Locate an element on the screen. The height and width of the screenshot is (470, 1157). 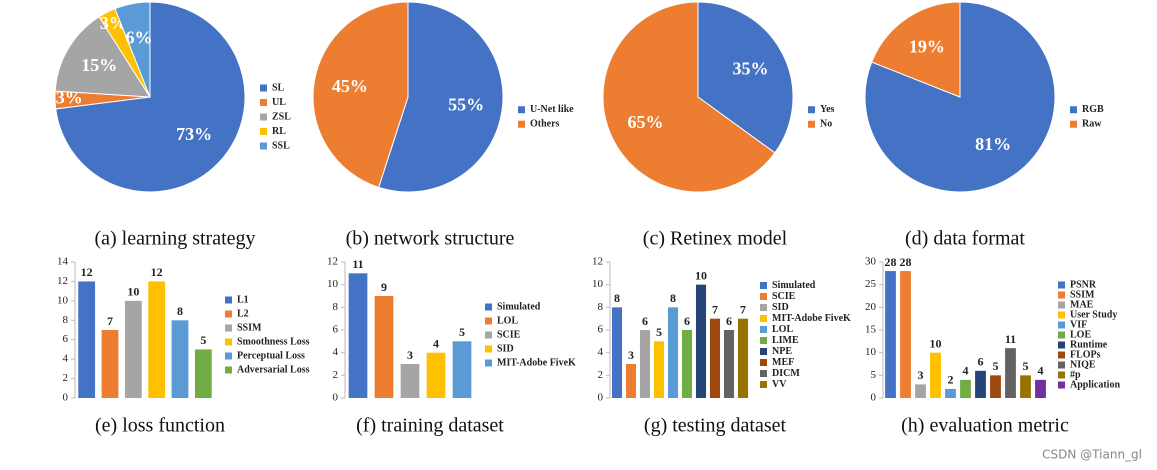
y-tick-label: 8 is located at coordinates (336, 307).